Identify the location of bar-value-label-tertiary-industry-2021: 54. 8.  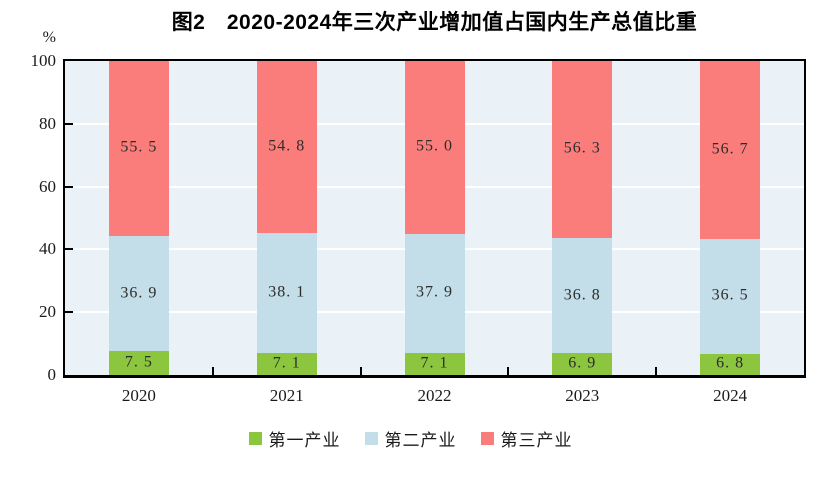
(287, 146).